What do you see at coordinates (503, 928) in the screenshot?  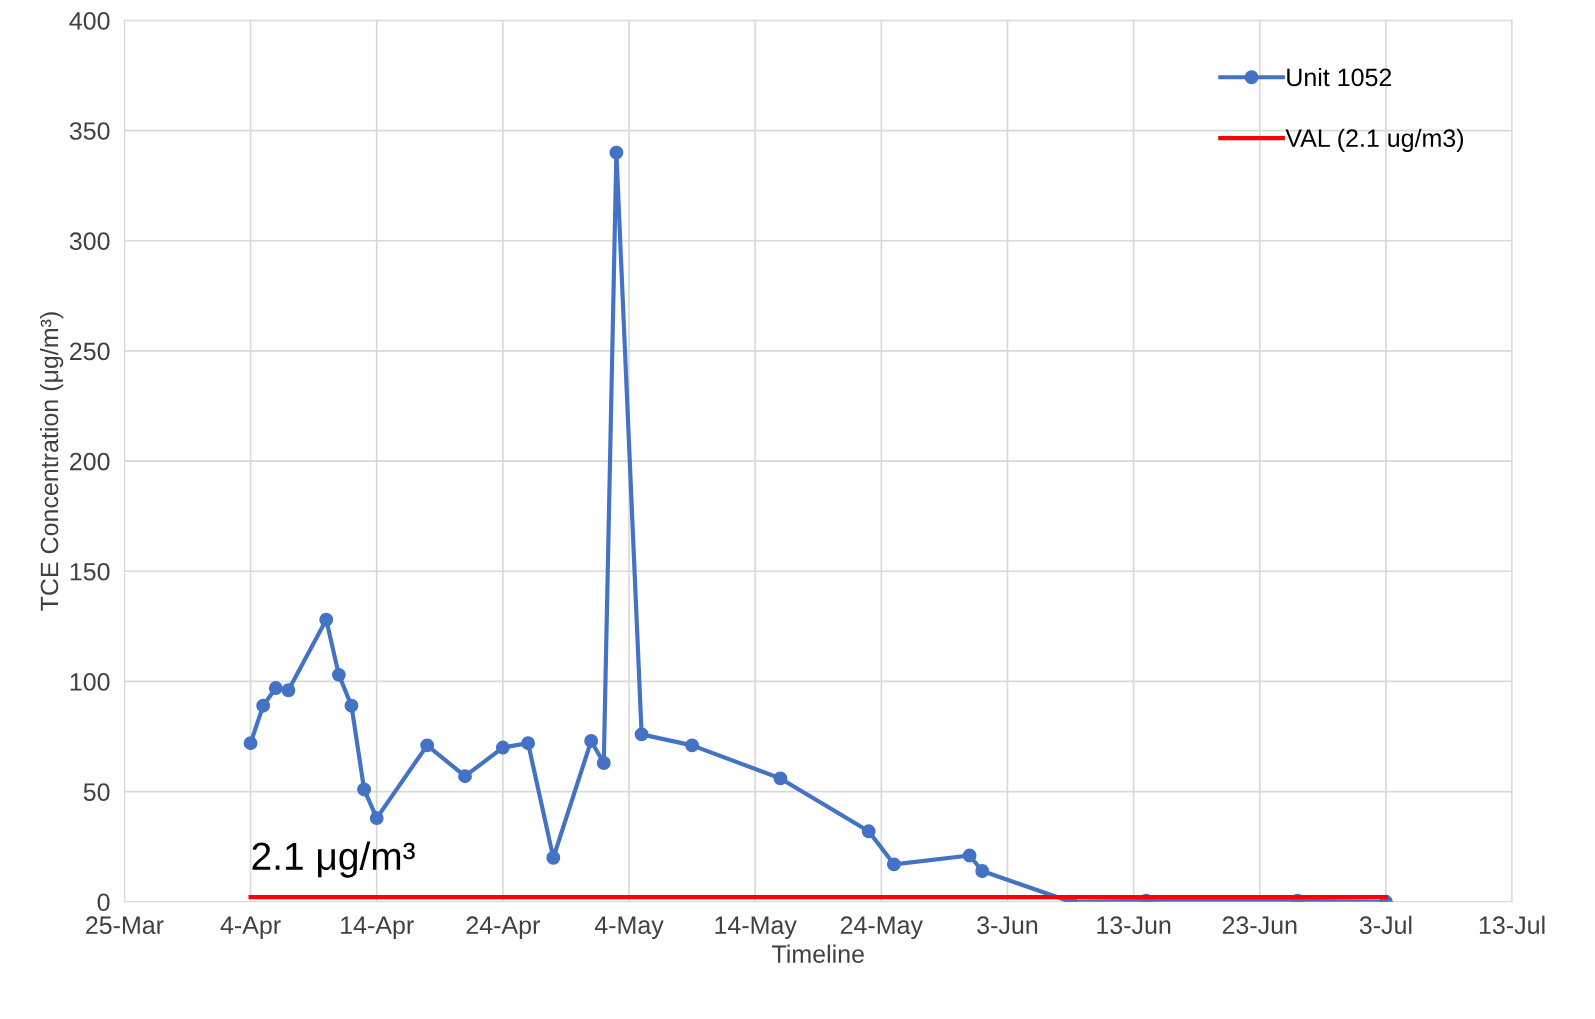 I see `x-tick-label: 24-Apr` at bounding box center [503, 928].